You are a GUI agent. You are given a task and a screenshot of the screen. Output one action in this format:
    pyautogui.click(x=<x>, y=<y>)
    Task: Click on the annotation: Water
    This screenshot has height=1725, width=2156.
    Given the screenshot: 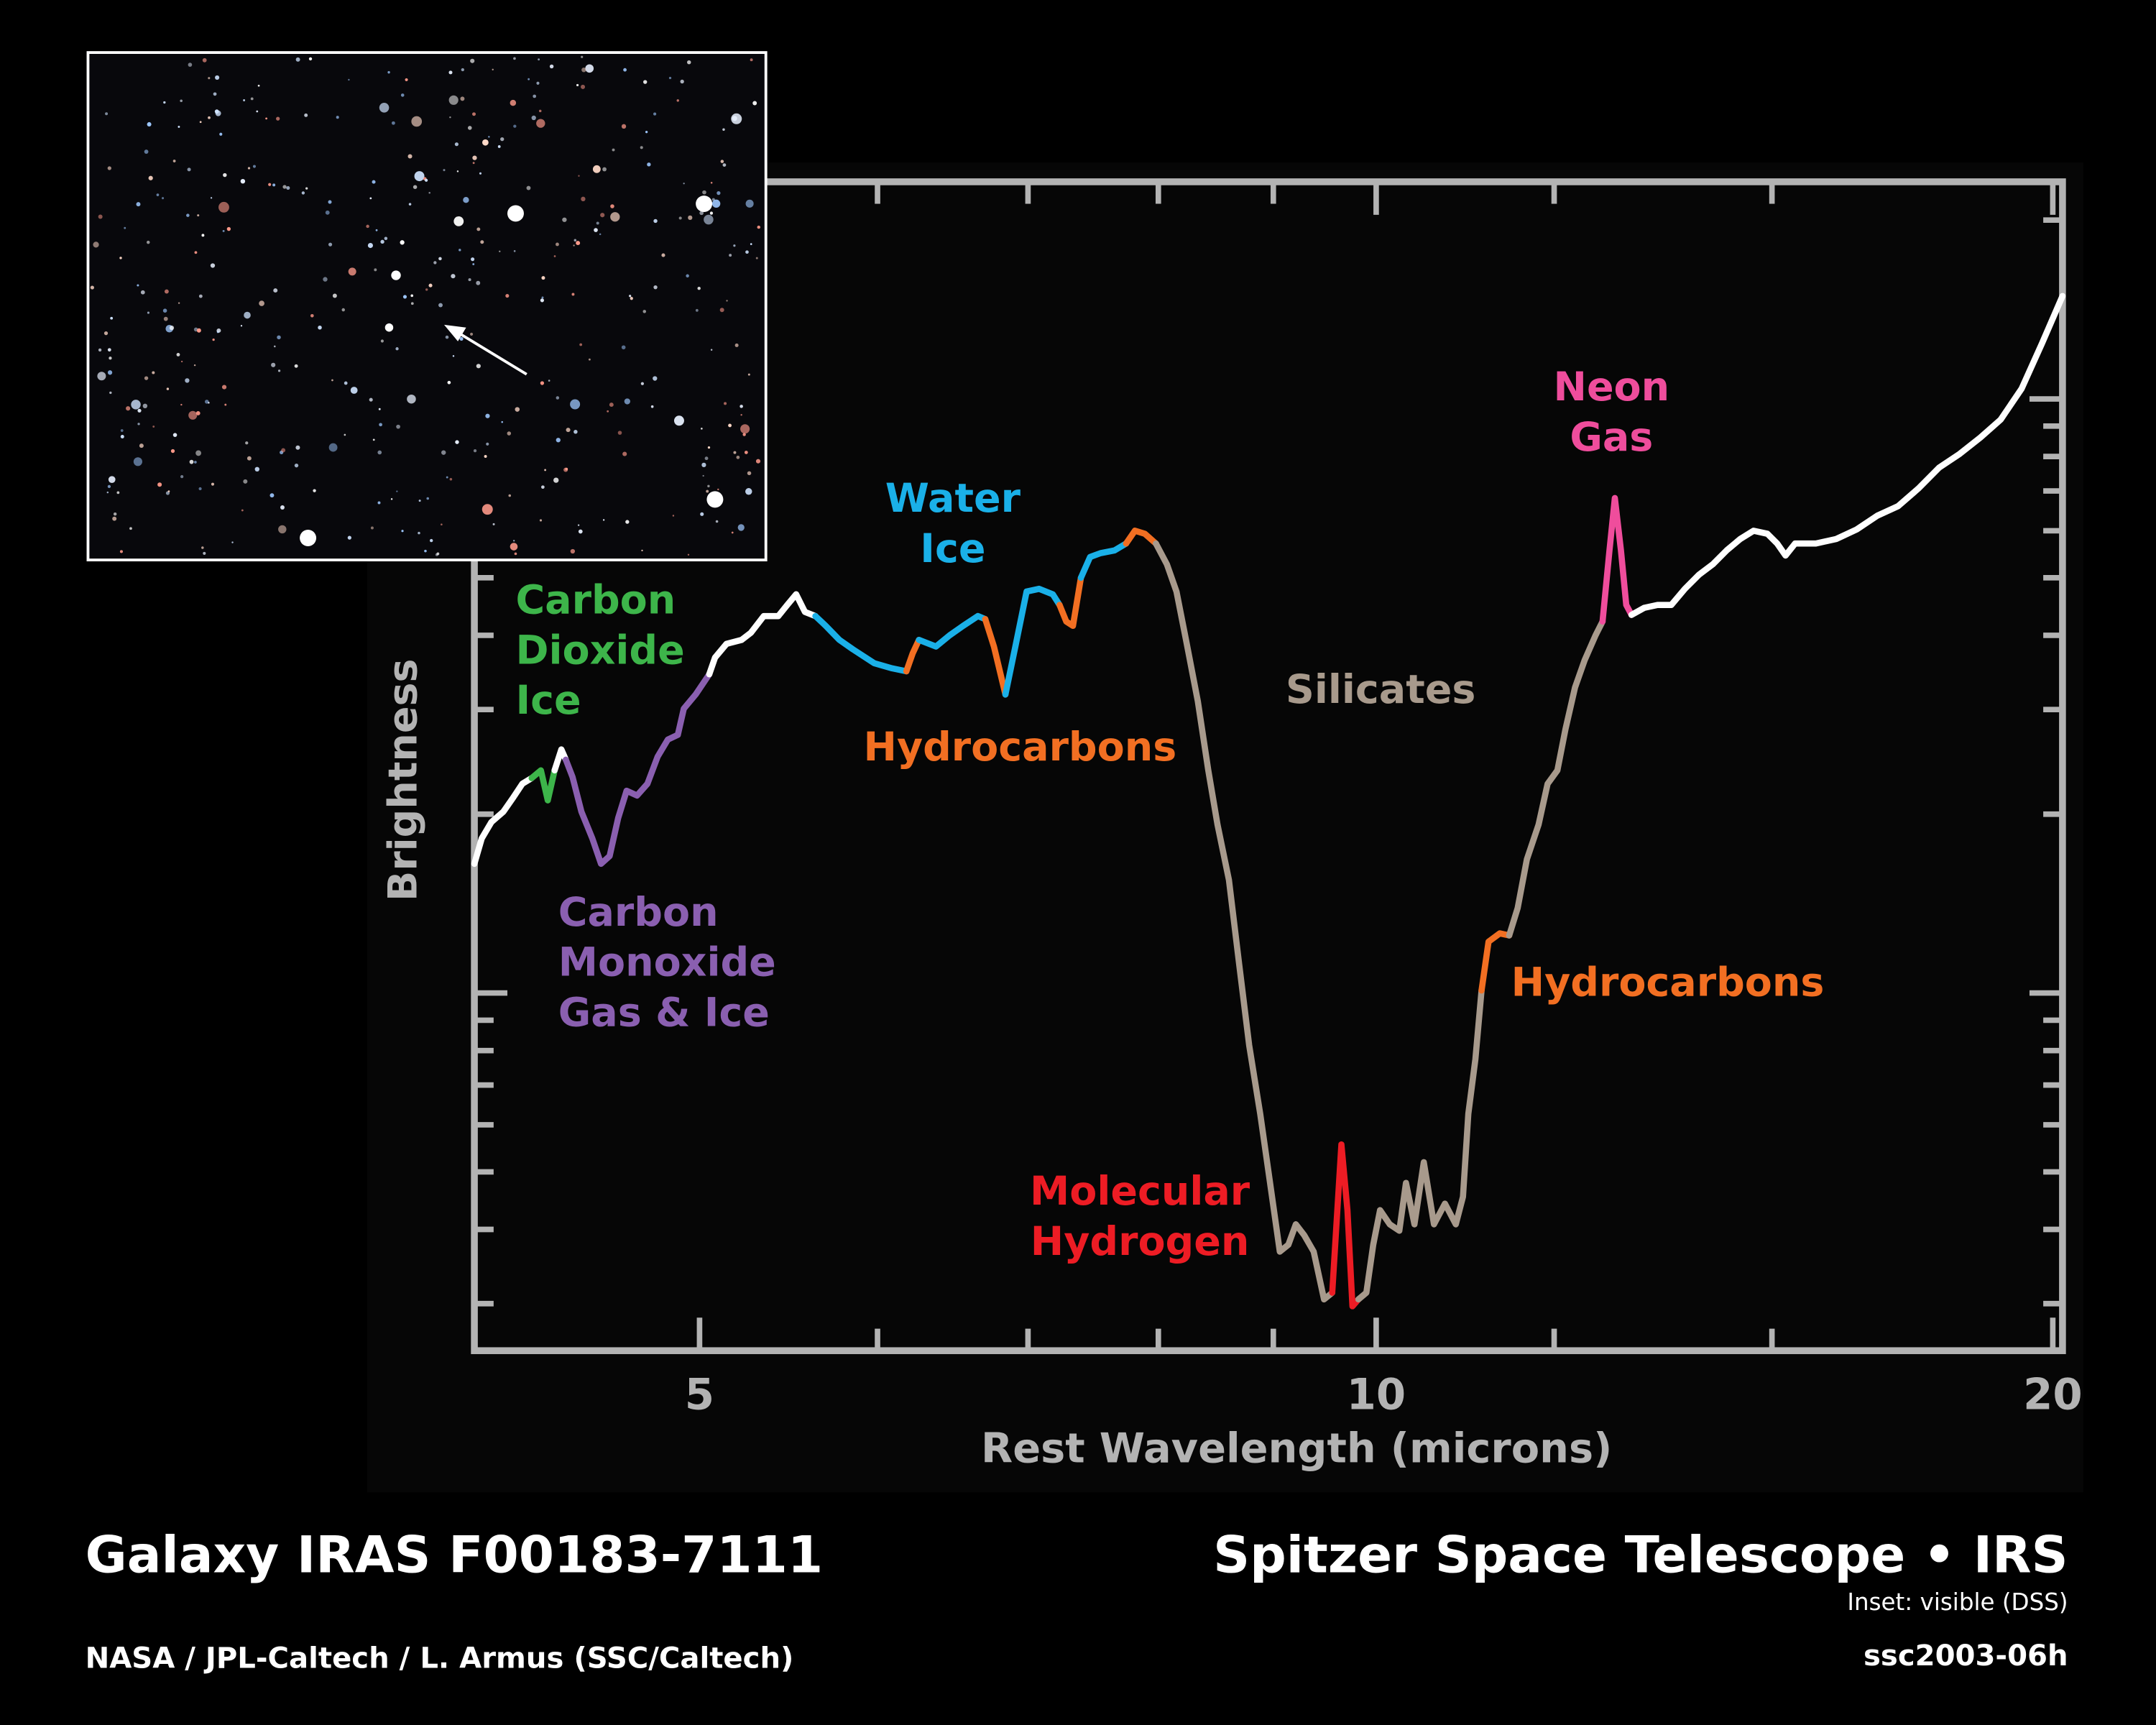 What is the action you would take?
    pyautogui.click(x=953, y=499)
    